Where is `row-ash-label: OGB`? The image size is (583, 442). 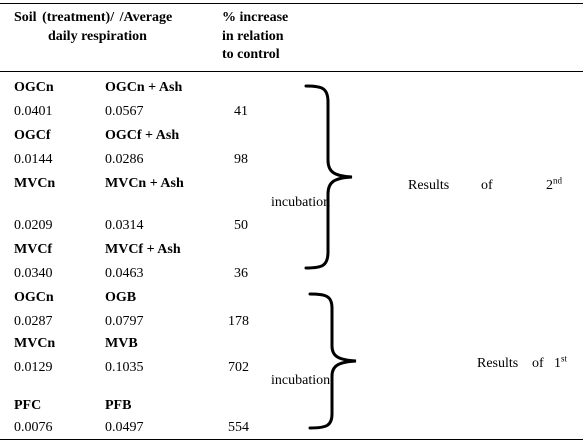
row-ash-label: OGB is located at coordinates (121, 297).